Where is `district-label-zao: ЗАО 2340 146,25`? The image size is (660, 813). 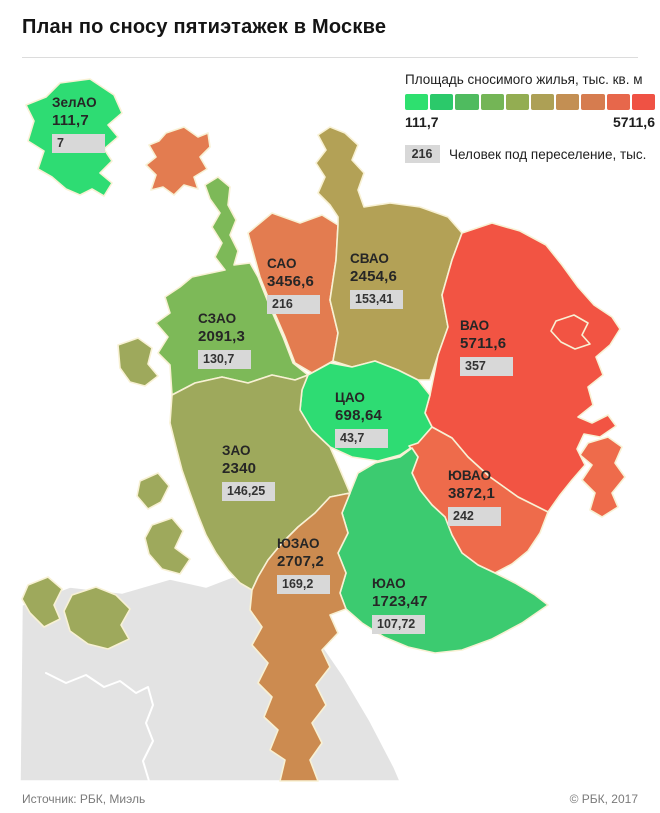 district-label-zao: ЗАО 2340 146,25 is located at coordinates (248, 472).